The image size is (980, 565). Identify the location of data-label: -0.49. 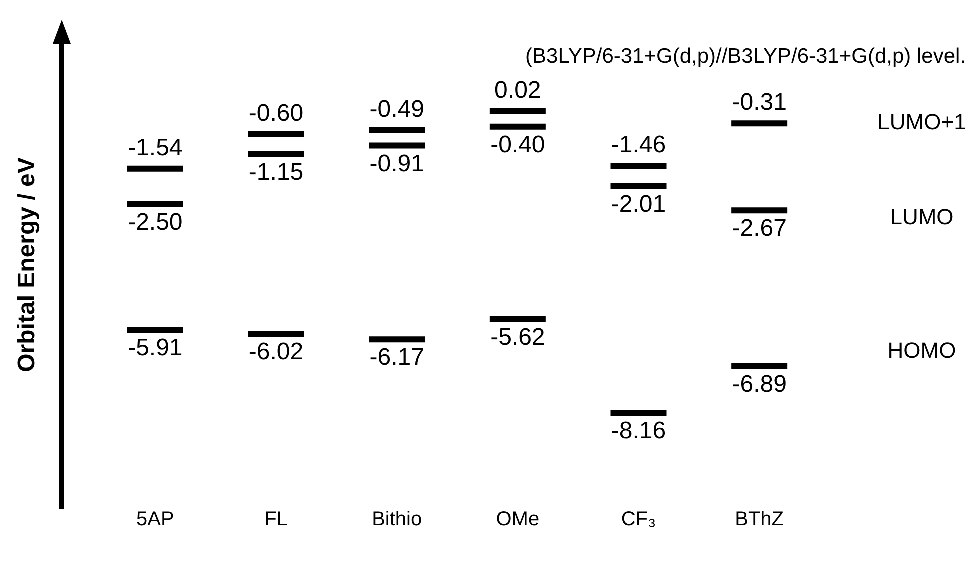
(397, 109).